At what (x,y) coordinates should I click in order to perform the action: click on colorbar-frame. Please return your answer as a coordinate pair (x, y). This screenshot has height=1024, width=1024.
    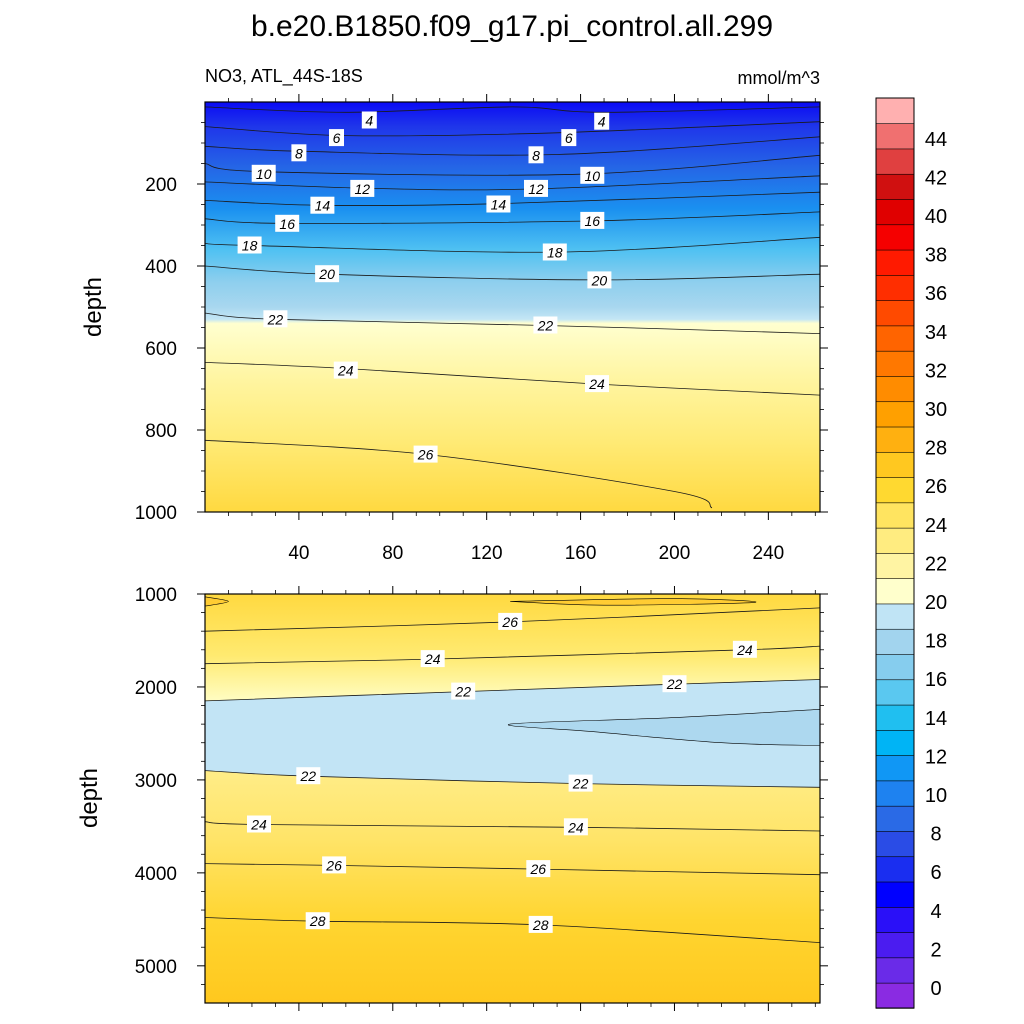
    Looking at the image, I should click on (895, 553).